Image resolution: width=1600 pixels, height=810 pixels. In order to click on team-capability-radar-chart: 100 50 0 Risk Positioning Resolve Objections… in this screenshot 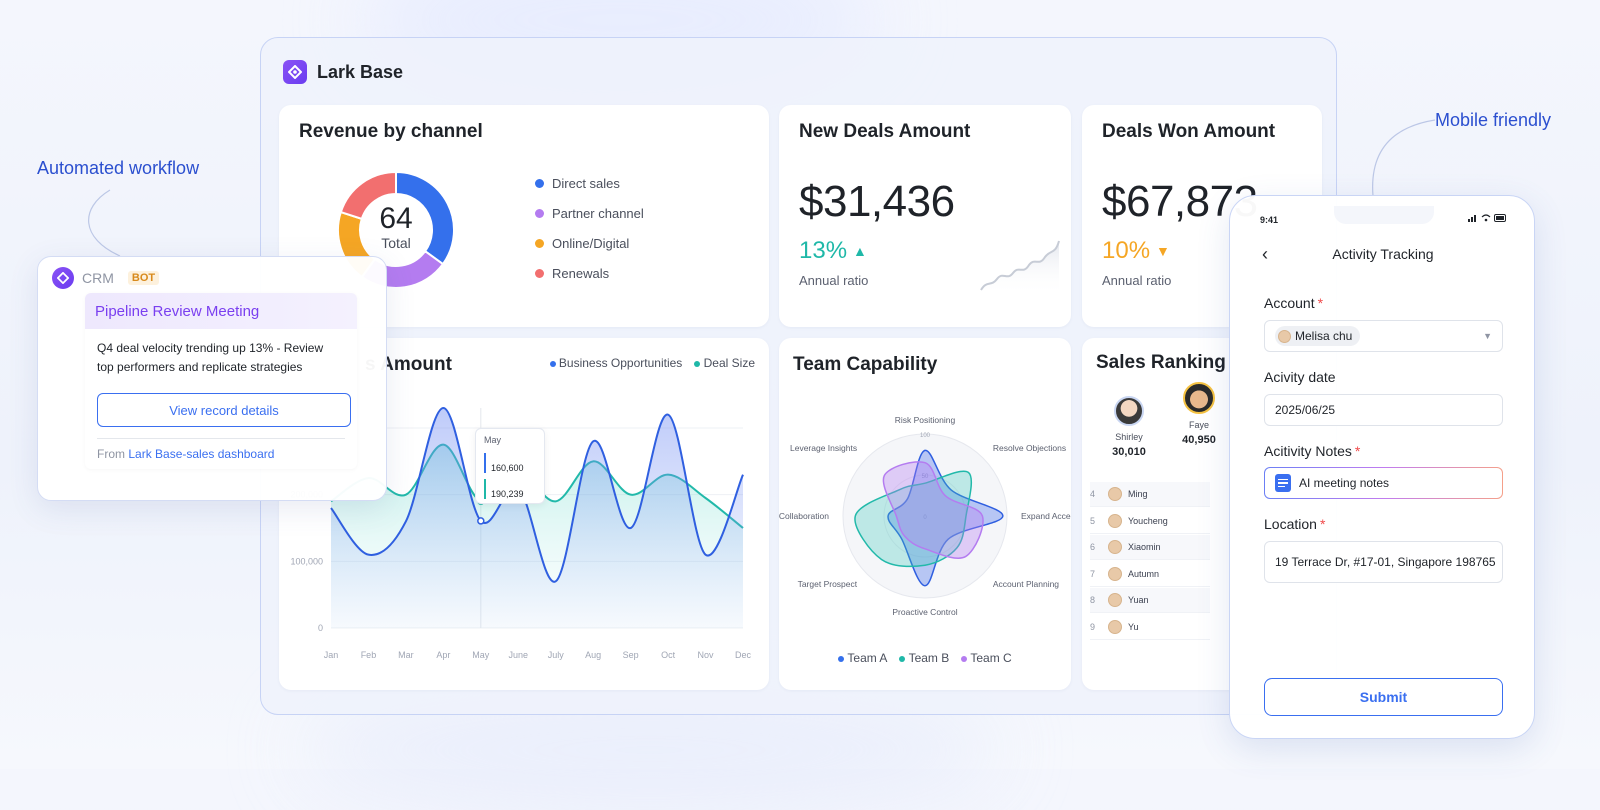, I will do `click(925, 508)`.